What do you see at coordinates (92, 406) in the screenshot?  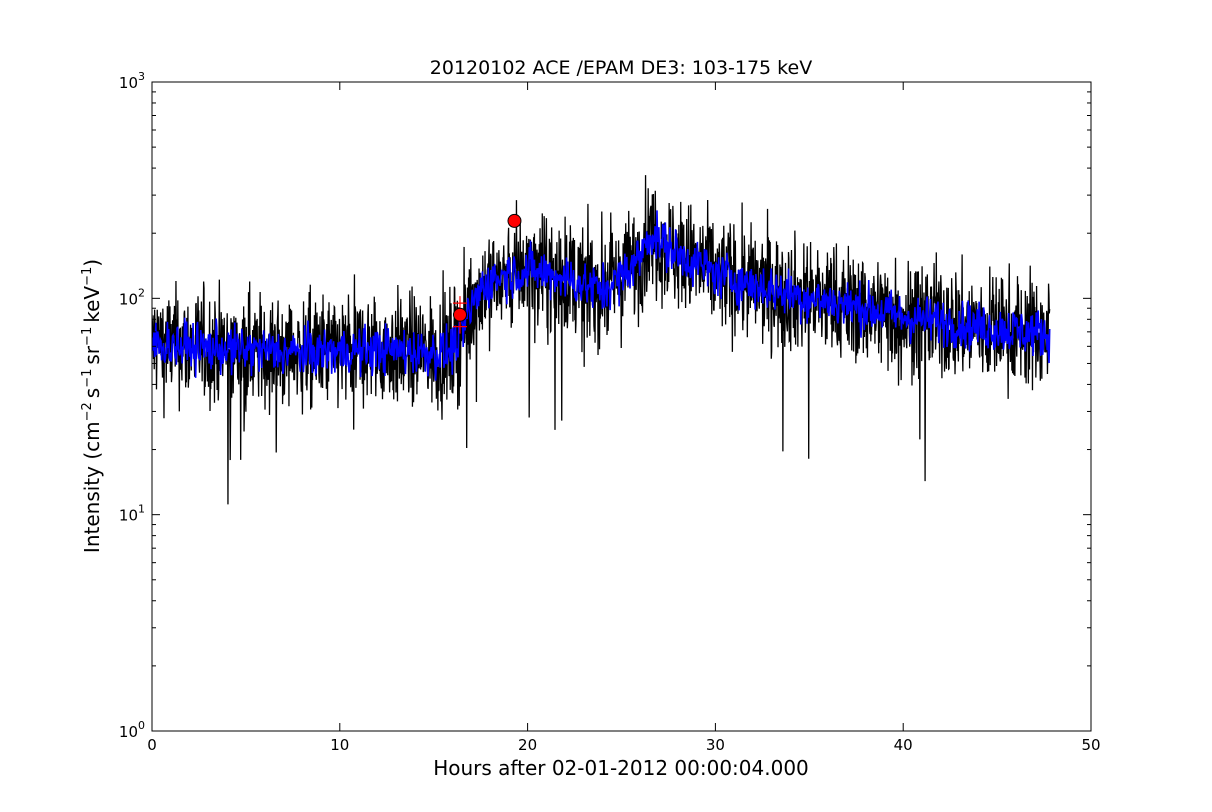 I see `y-axis-label: Intensity (cm−2s−1sr−1keV−1)` at bounding box center [92, 406].